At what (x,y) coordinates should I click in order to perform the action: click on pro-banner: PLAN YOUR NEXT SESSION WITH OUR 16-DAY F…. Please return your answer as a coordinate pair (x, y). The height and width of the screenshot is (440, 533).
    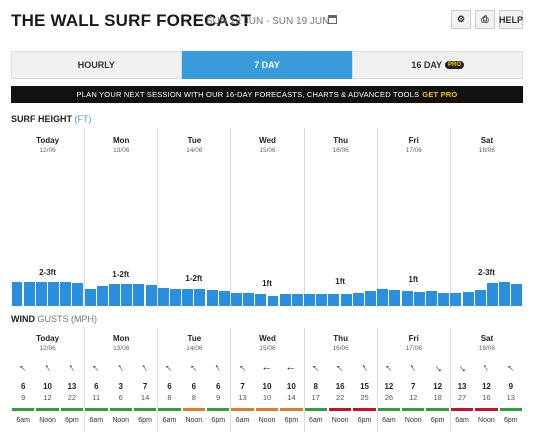
    Looking at the image, I should click on (267, 94).